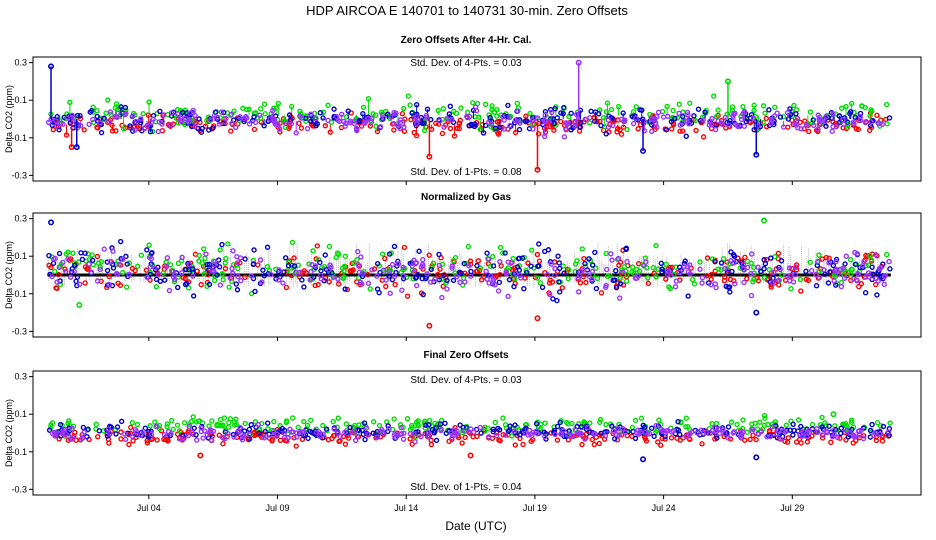 Image resolution: width=936 pixels, height=540 pixels. What do you see at coordinates (9, 119) in the screenshot?
I see `y-axis-label: Delta CO2 (ppm)` at bounding box center [9, 119].